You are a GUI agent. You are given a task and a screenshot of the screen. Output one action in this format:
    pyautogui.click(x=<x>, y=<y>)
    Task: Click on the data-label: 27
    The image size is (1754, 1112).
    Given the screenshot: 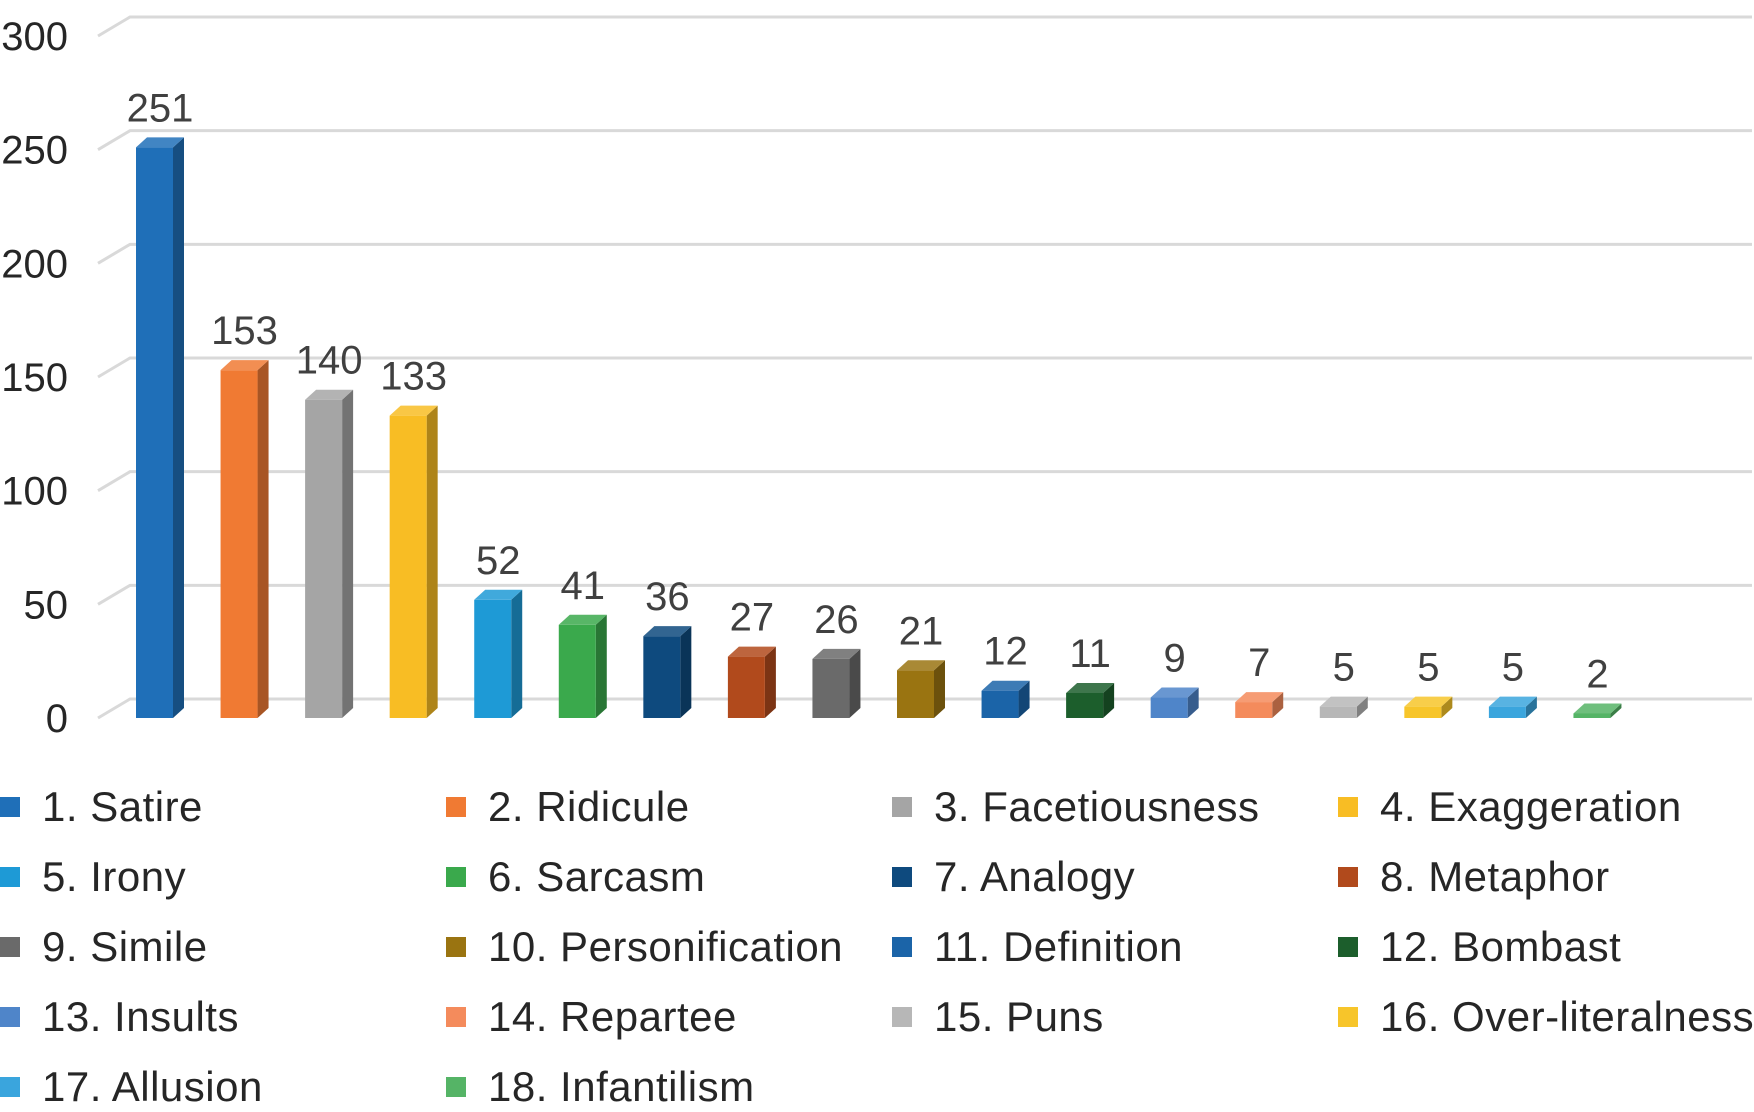 What is the action you would take?
    pyautogui.click(x=752, y=618)
    